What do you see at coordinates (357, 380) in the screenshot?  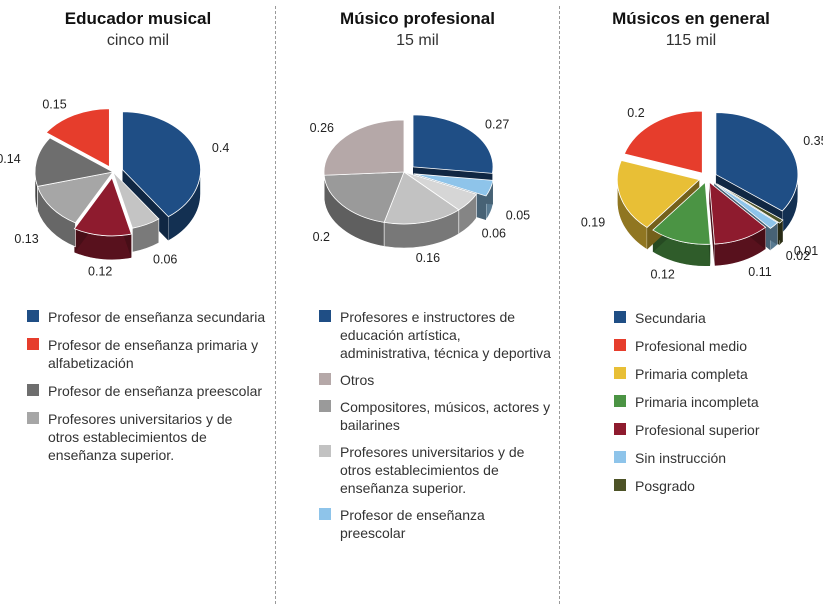 I see `legend-label: Otros` at bounding box center [357, 380].